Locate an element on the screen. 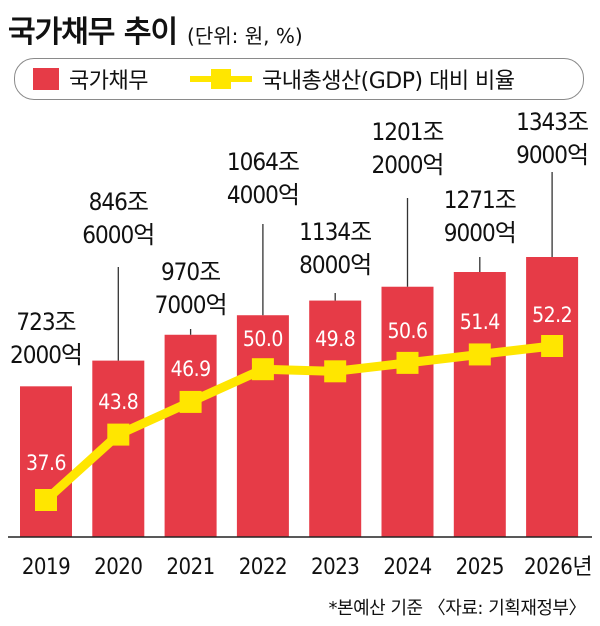 The image size is (600, 626). bar-2024 is located at coordinates (407, 411).